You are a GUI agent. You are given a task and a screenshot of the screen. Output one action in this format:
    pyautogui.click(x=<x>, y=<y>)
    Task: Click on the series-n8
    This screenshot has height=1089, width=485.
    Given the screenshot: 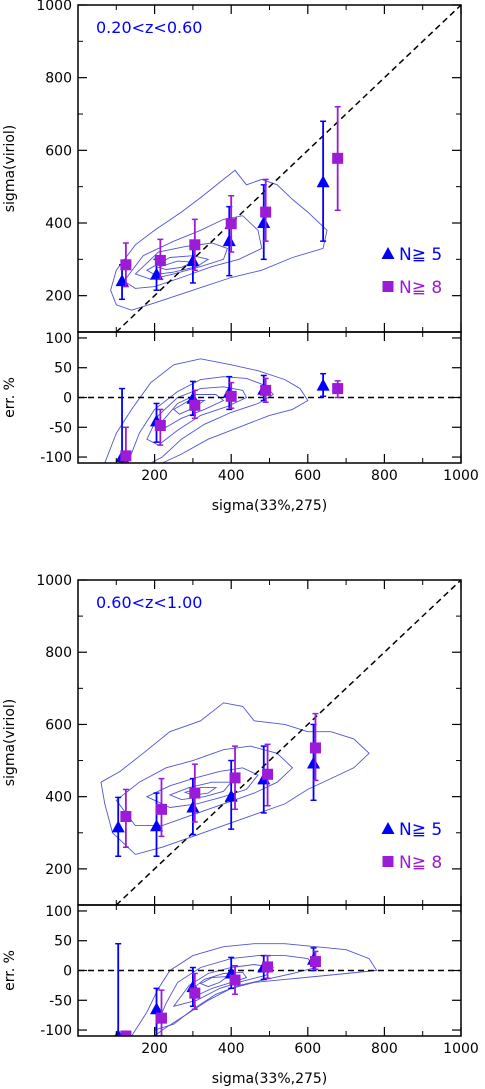 What is the action you would take?
    pyautogui.click(x=220, y=874)
    